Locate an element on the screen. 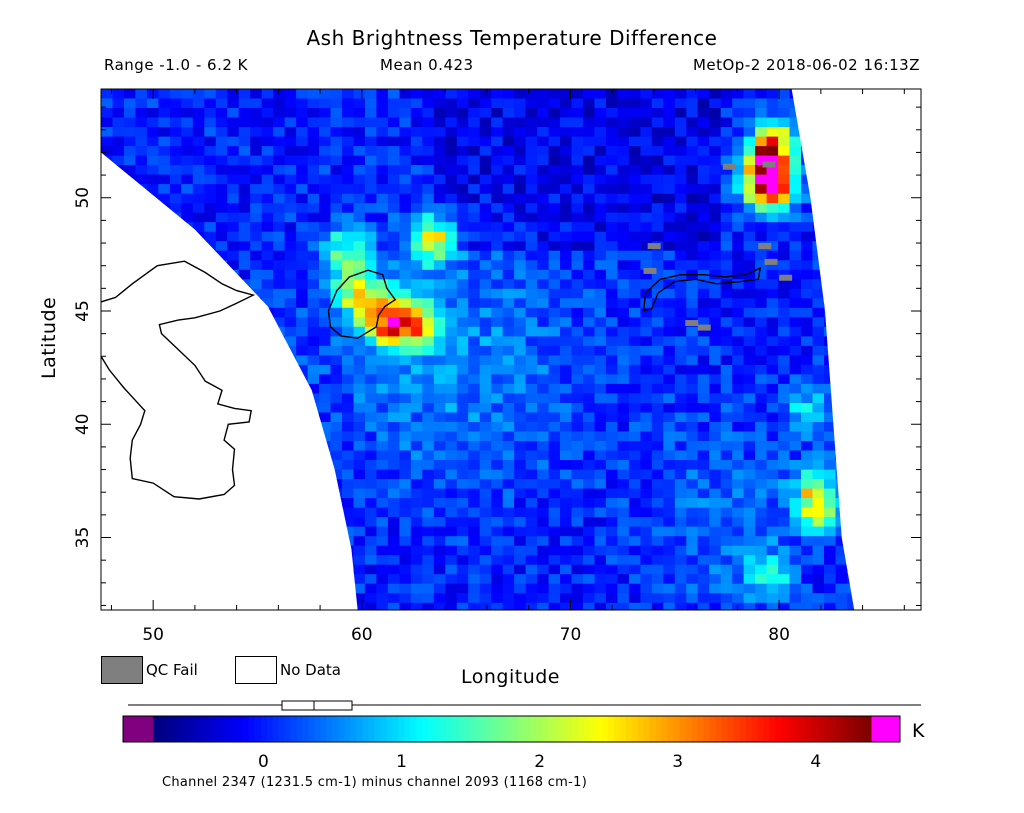 The image size is (1024, 813). qc-fail-cell is located at coordinates (769, 164).